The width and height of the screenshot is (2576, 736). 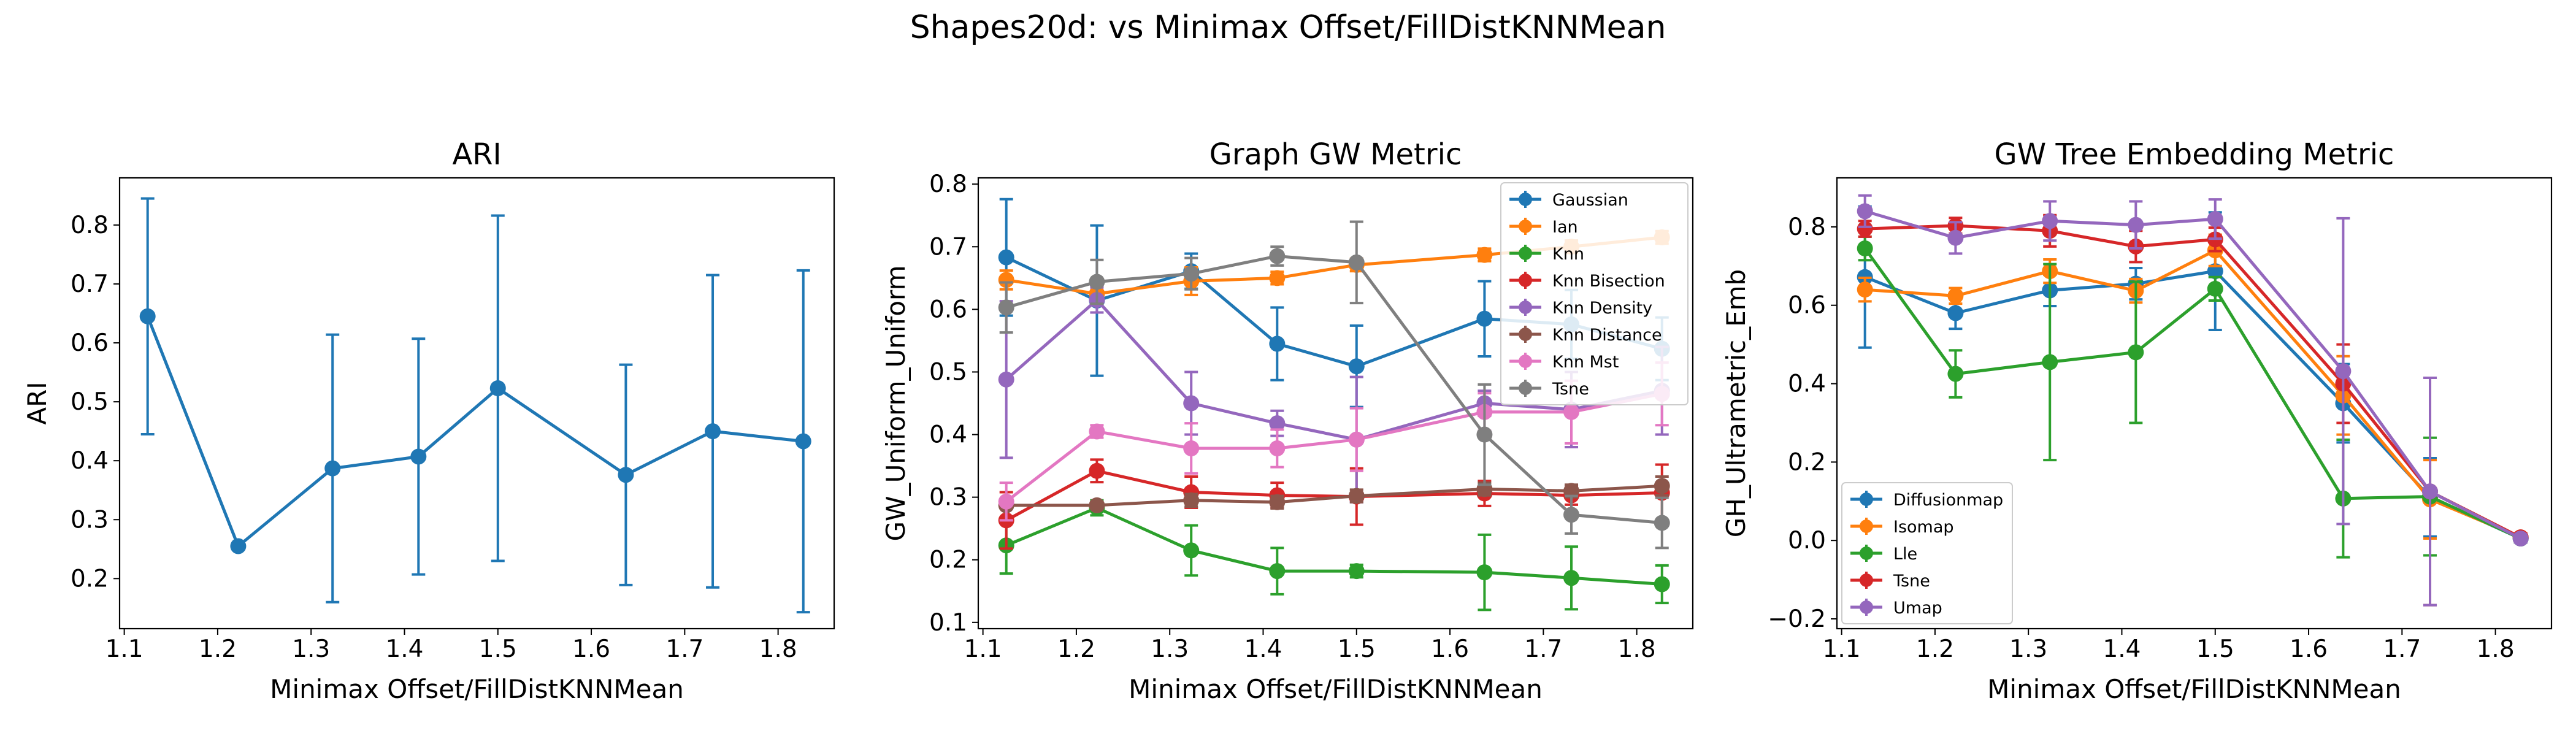 I want to click on legend-label: Gaussian, so click(x=1590, y=200).